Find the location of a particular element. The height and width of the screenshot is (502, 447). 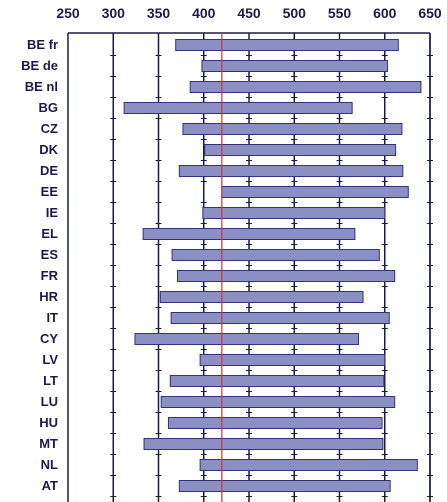

range-bar-cz is located at coordinates (292, 129).